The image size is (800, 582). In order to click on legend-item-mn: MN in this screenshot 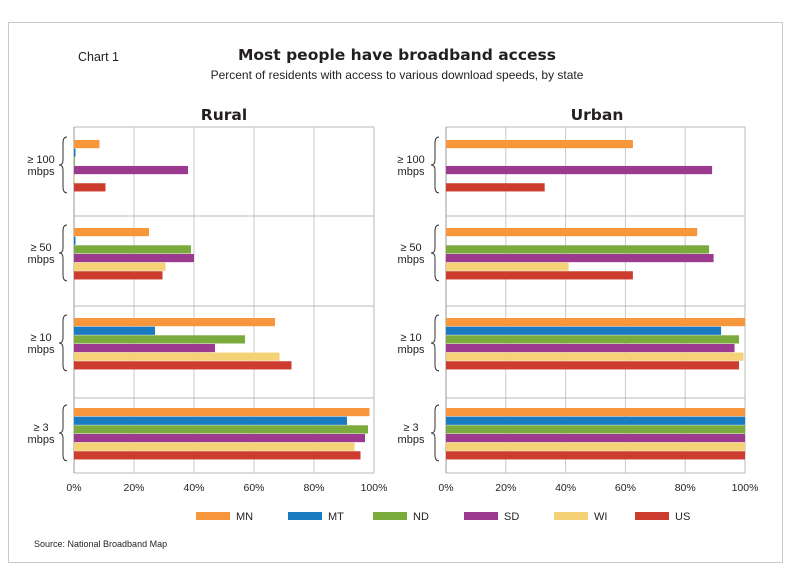, I will do `click(224, 517)`.